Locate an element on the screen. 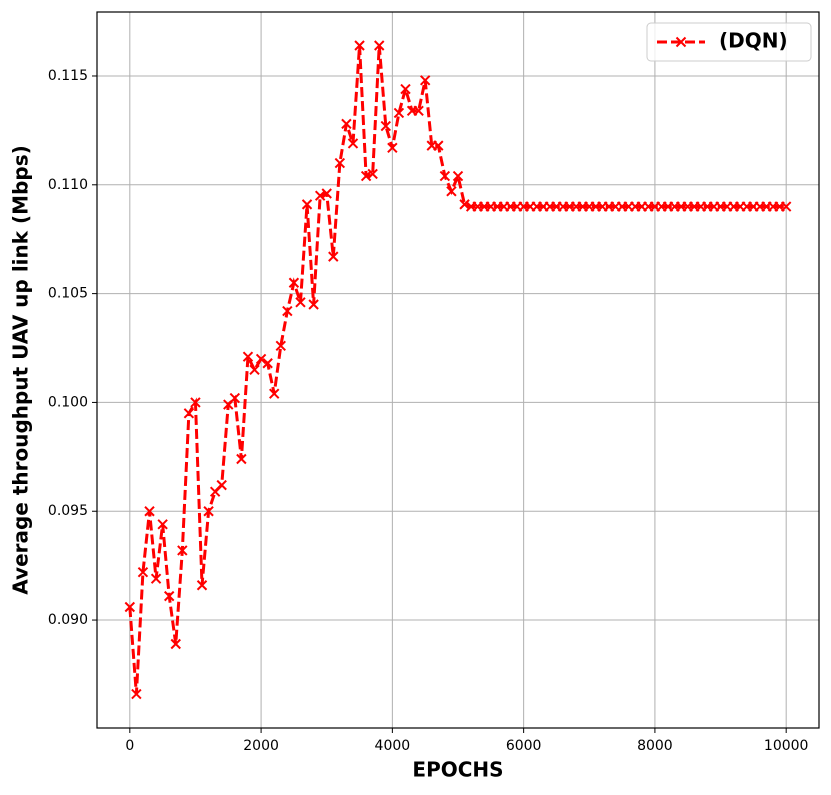  x-tick-label: 4000 is located at coordinates (393, 746).